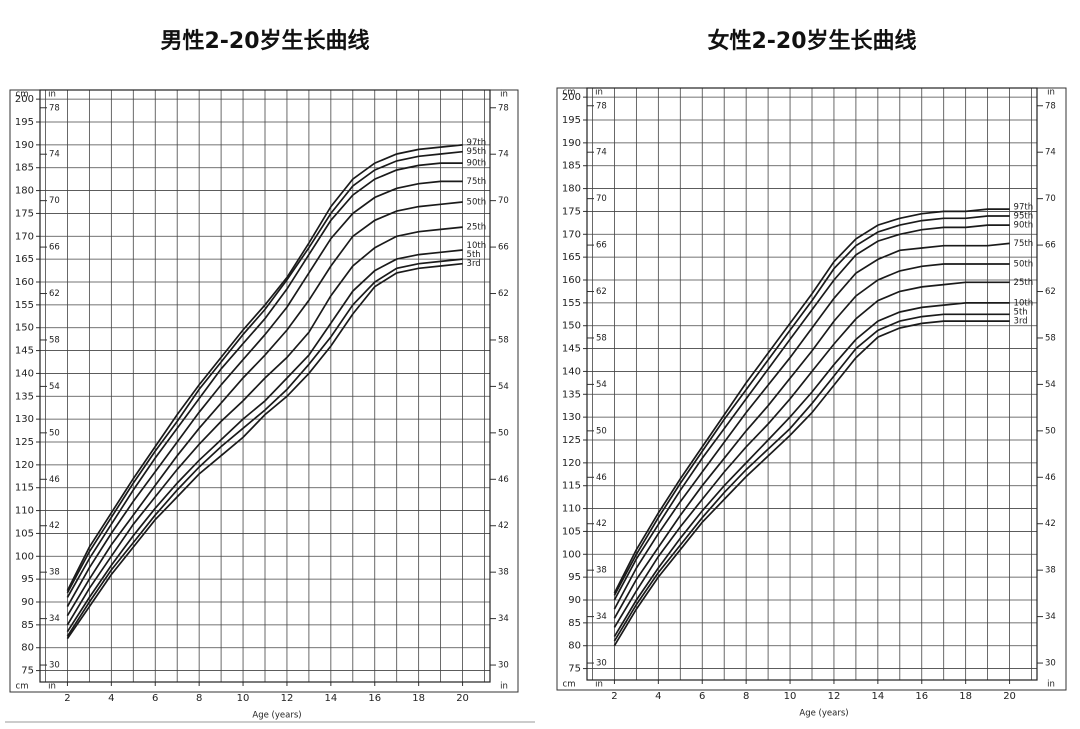  Describe the element at coordinates (571, 280) in the screenshot. I see `y-tick-label: 160` at that location.